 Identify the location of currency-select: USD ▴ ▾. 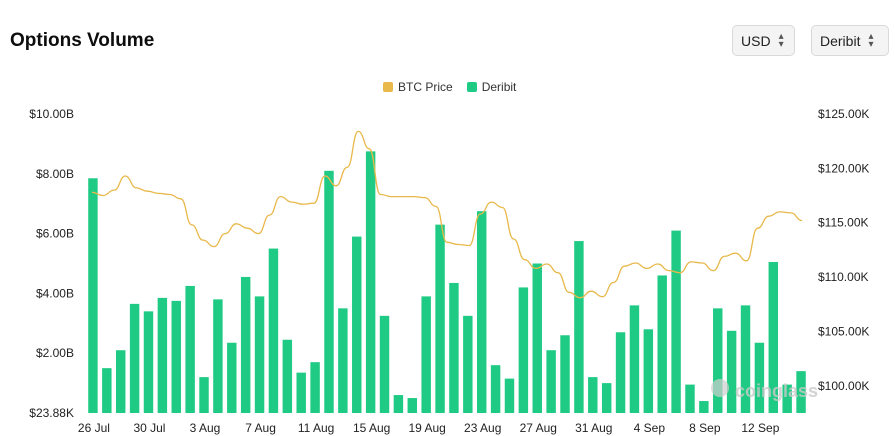
(763, 40).